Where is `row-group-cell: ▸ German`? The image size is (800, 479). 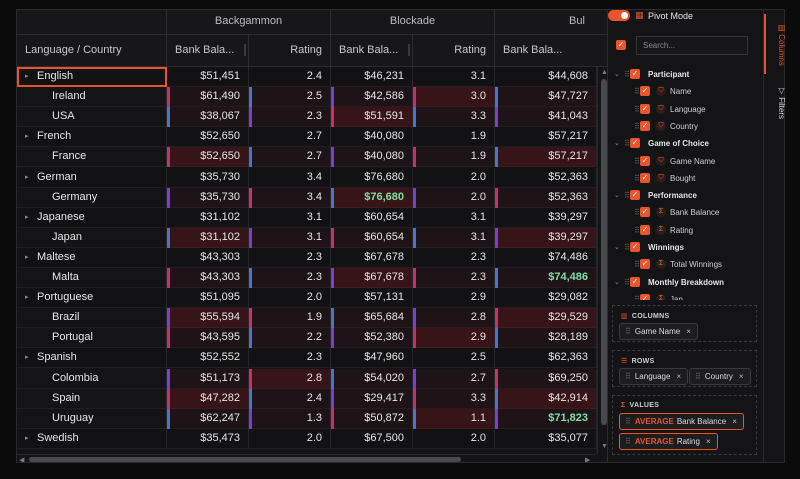 row-group-cell: ▸ German is located at coordinates (92, 177).